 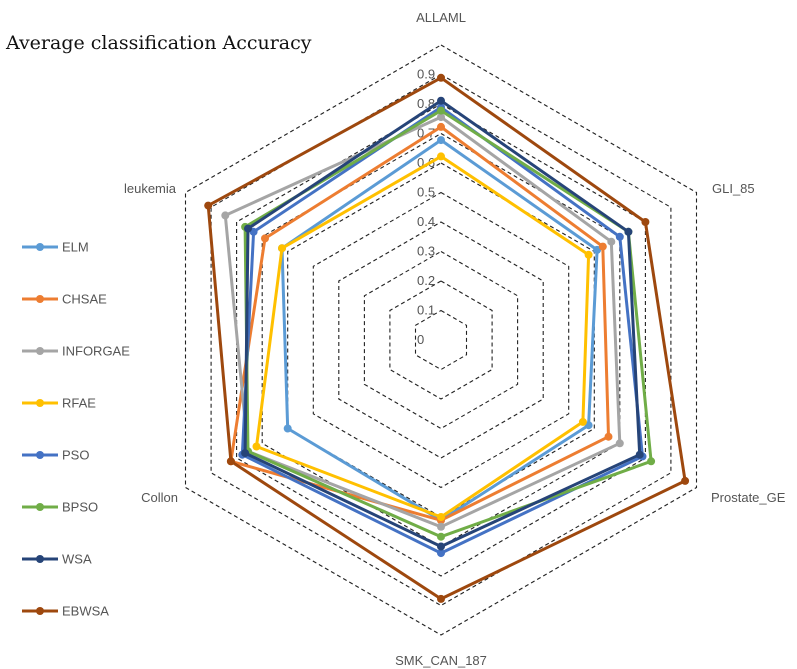 I want to click on tick-label: 0.4, so click(x=426, y=221).